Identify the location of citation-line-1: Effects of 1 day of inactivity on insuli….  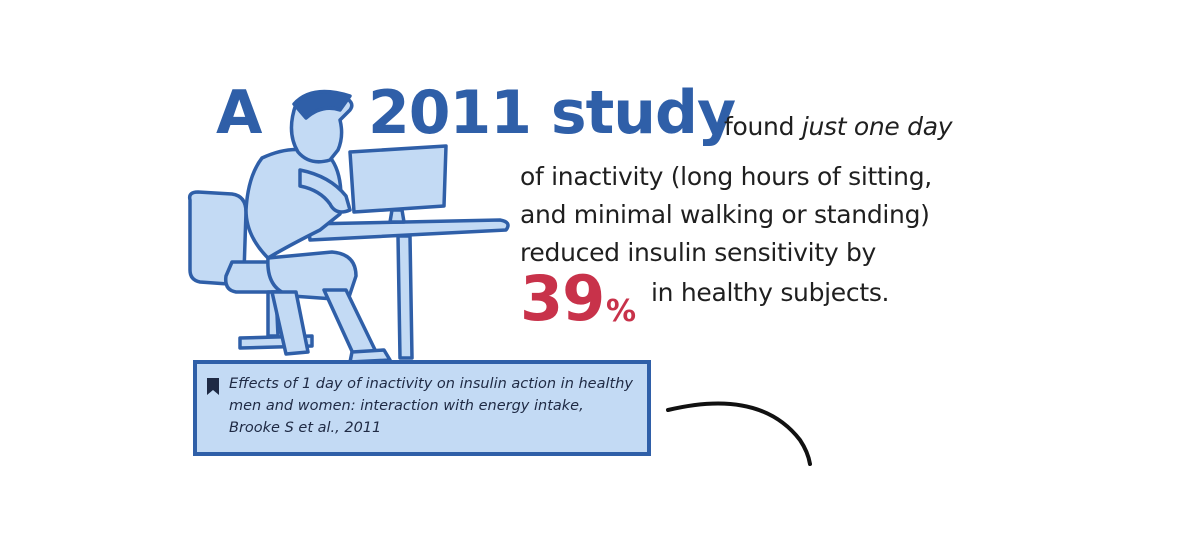
(431, 384).